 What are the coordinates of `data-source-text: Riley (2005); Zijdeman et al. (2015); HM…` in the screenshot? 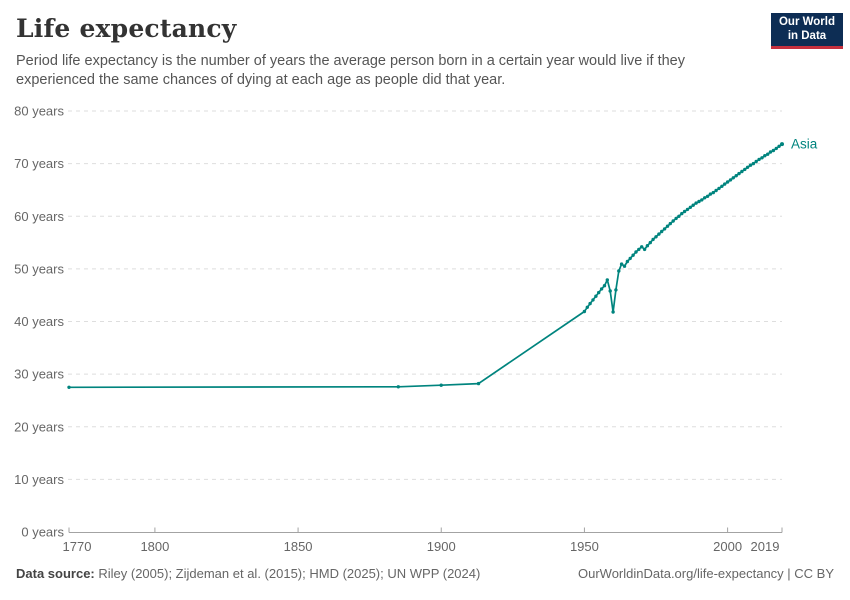 It's located at (287, 573).